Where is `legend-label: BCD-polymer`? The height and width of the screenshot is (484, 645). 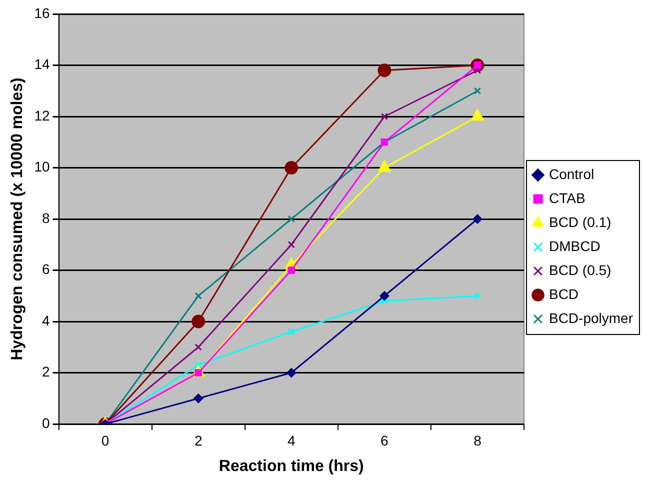
legend-label: BCD-polymer is located at coordinates (591, 318).